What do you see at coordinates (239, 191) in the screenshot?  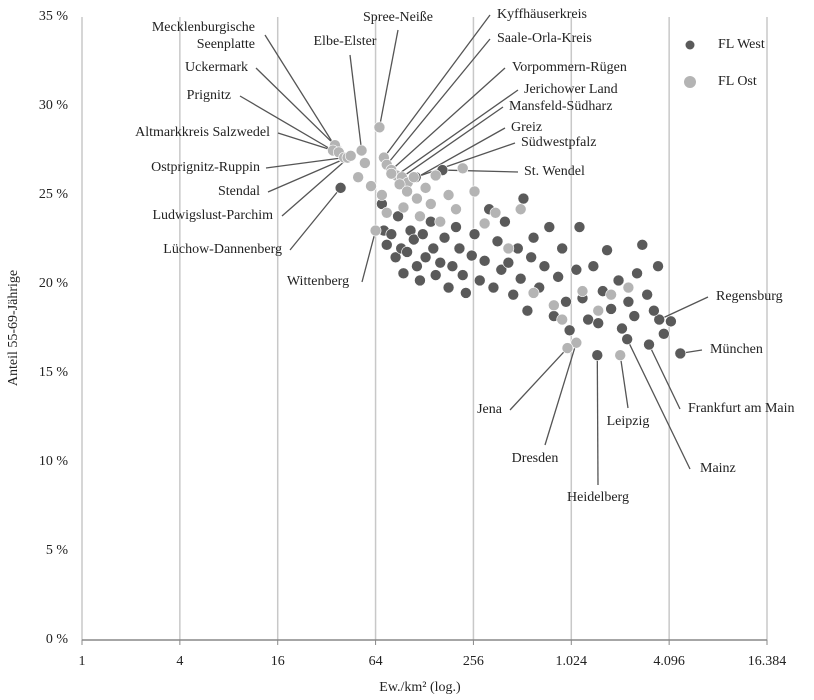 I see `point-label: Stendal` at bounding box center [239, 191].